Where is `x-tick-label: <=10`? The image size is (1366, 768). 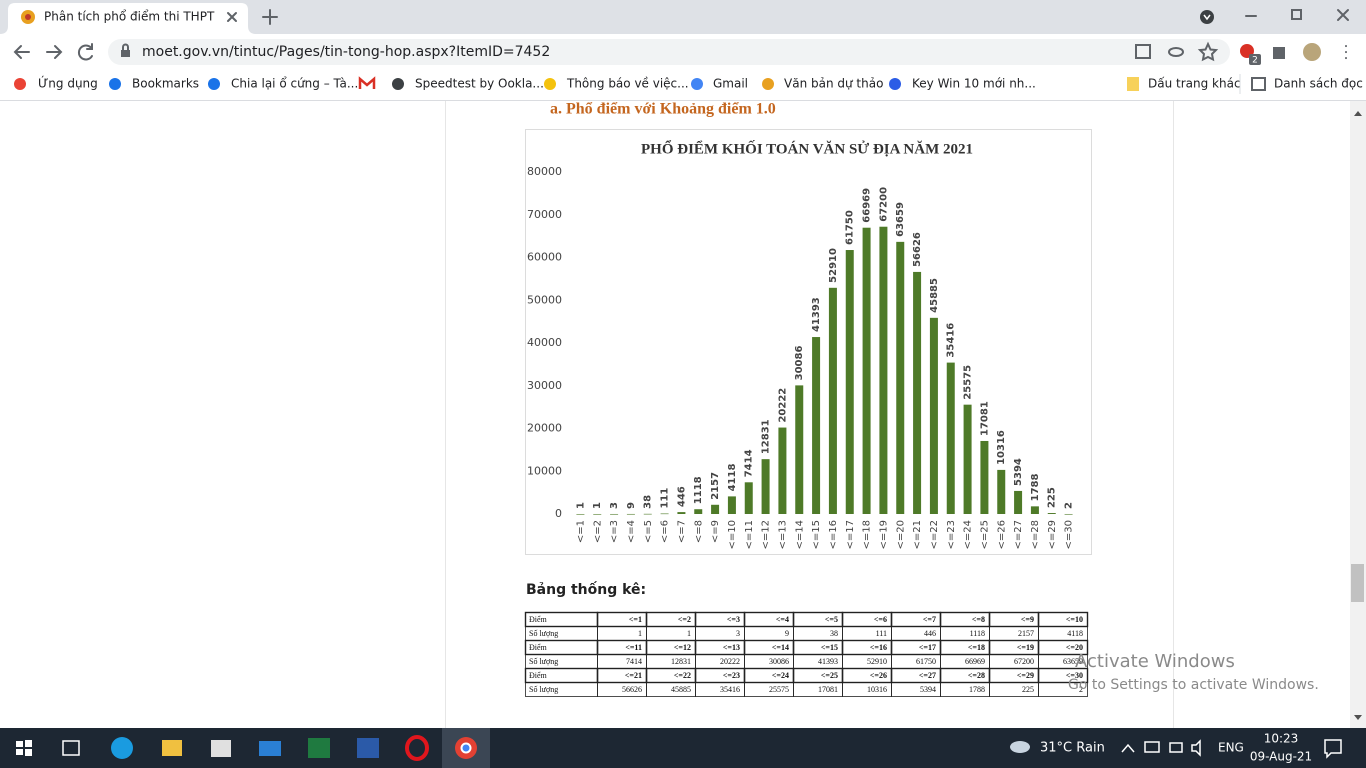 x-tick-label: <=10 is located at coordinates (732, 534).